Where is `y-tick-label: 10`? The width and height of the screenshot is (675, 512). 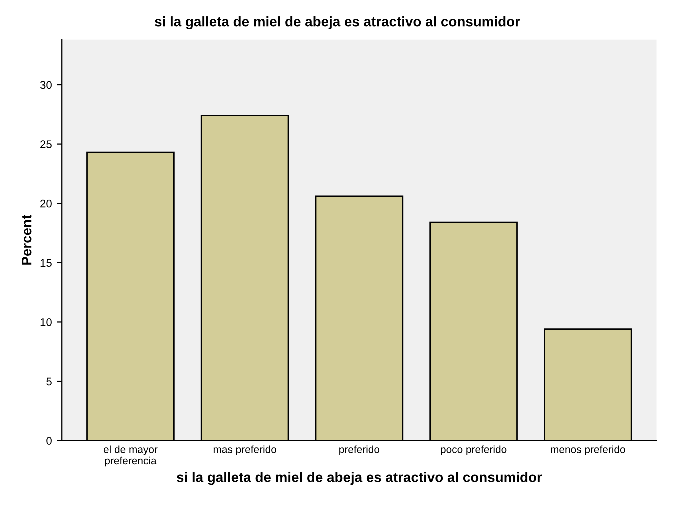 y-tick-label: 10 is located at coordinates (46, 322).